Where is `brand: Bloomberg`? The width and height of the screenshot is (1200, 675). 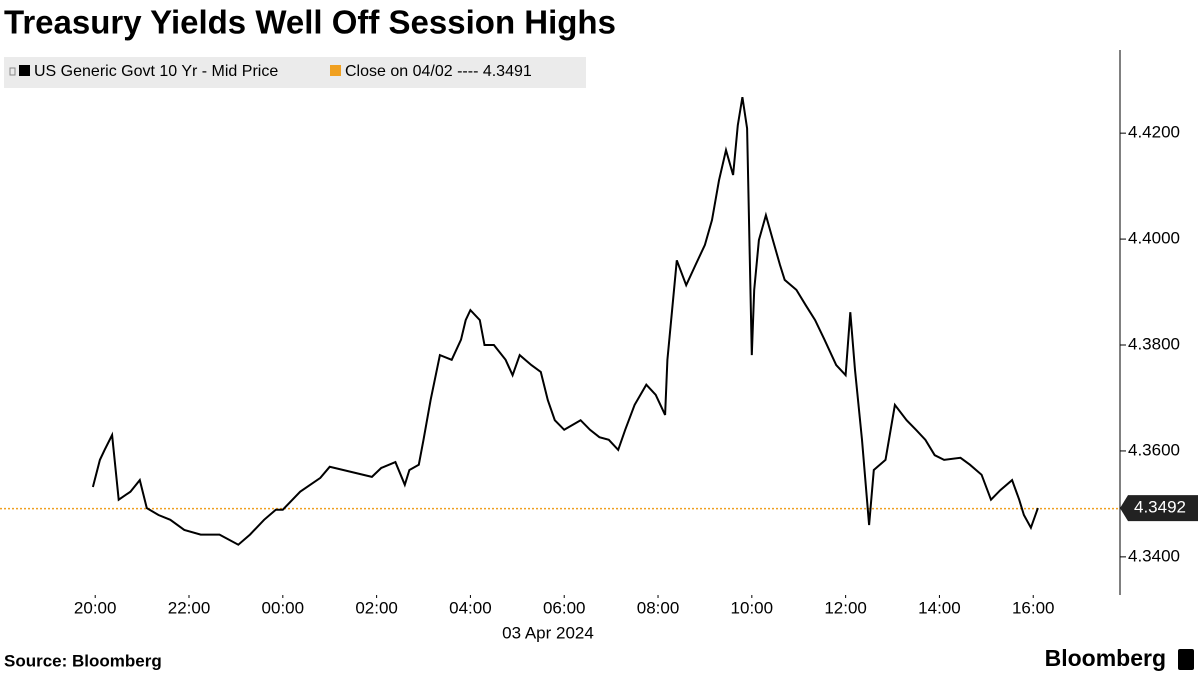 brand: Bloomberg is located at coordinates (1105, 658).